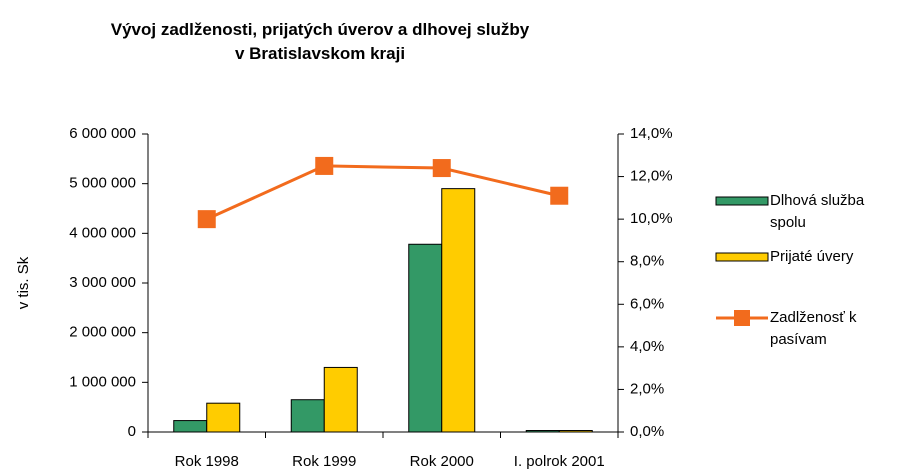 Image resolution: width=908 pixels, height=470 pixels. I want to click on line, so click(383, 192).